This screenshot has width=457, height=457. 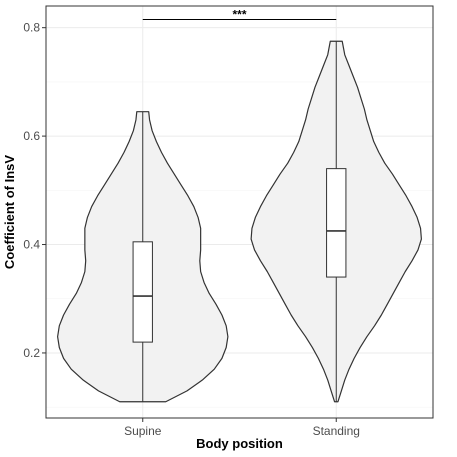 I want to click on significance-label: ***, so click(x=239, y=15).